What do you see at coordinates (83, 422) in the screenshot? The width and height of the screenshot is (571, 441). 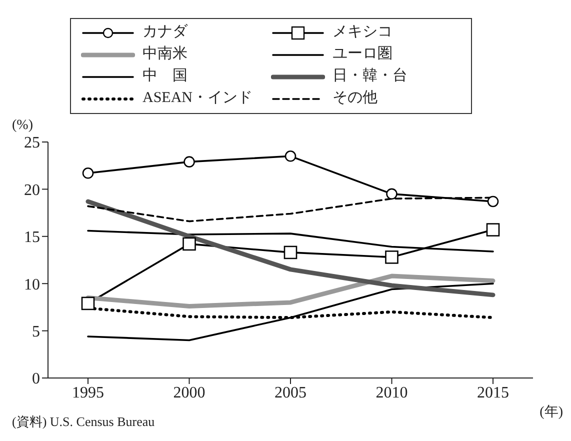 I see `text: (資料) U.S. Census Bureau` at bounding box center [83, 422].